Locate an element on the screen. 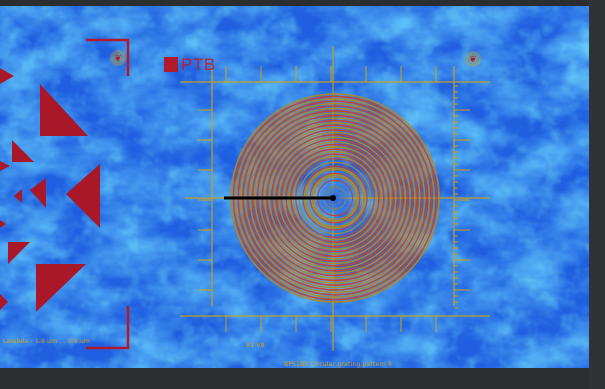  ptb-logo-icon is located at coordinates (171, 64).